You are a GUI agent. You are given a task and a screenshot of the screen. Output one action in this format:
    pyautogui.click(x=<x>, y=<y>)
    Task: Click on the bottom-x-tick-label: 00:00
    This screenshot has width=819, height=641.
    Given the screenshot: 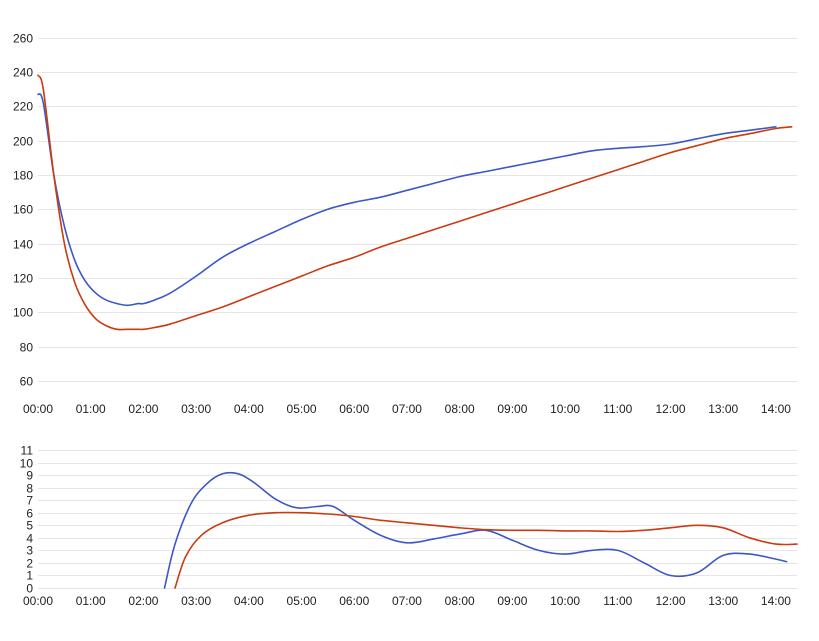 What is the action you would take?
    pyautogui.click(x=38, y=601)
    